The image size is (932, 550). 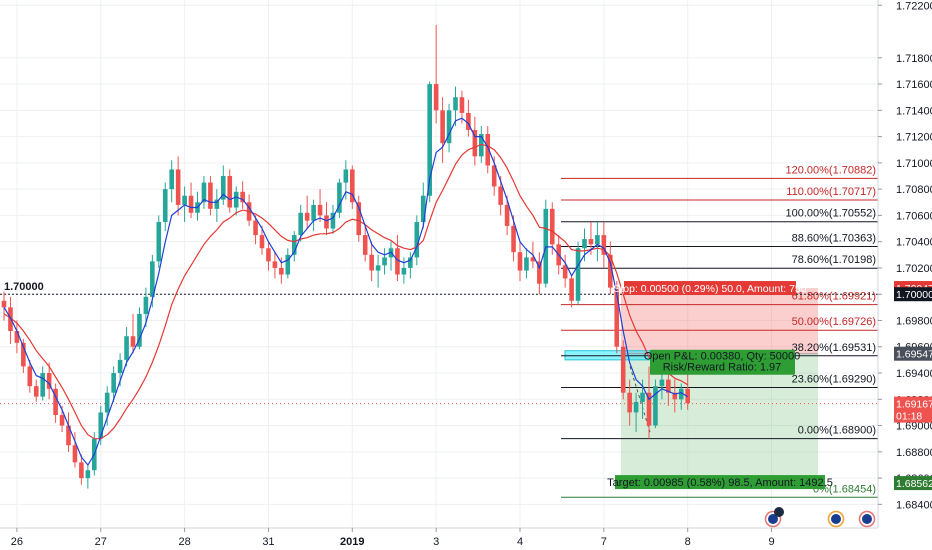 I want to click on fib-level-label: 110.00%(1.70717), so click(x=831, y=192).